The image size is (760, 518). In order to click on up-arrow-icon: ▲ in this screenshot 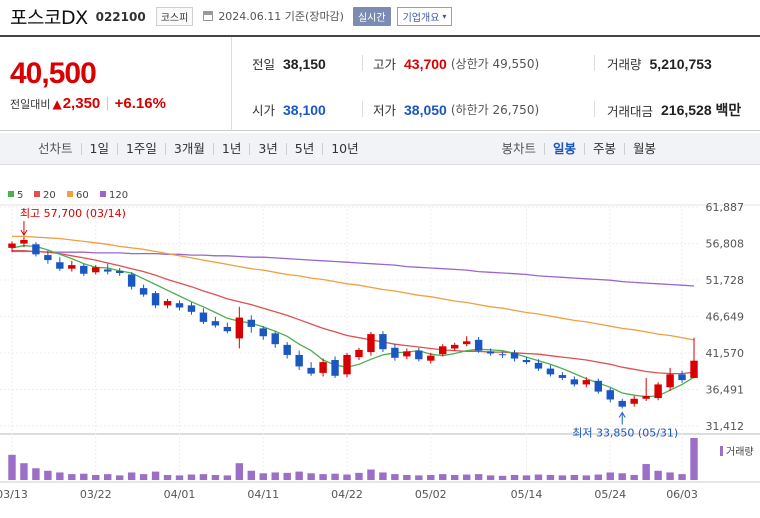, I will do `click(57, 103)`.